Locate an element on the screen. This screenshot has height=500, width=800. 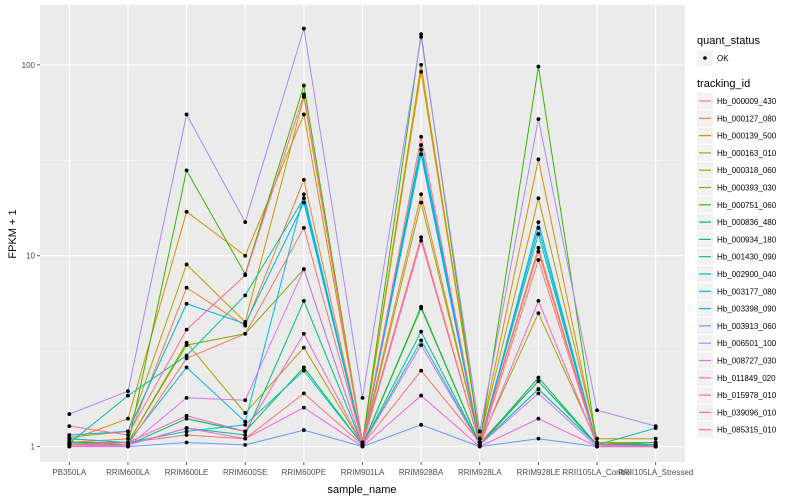
legend-label: Hb_085315_010 is located at coordinates (747, 430).